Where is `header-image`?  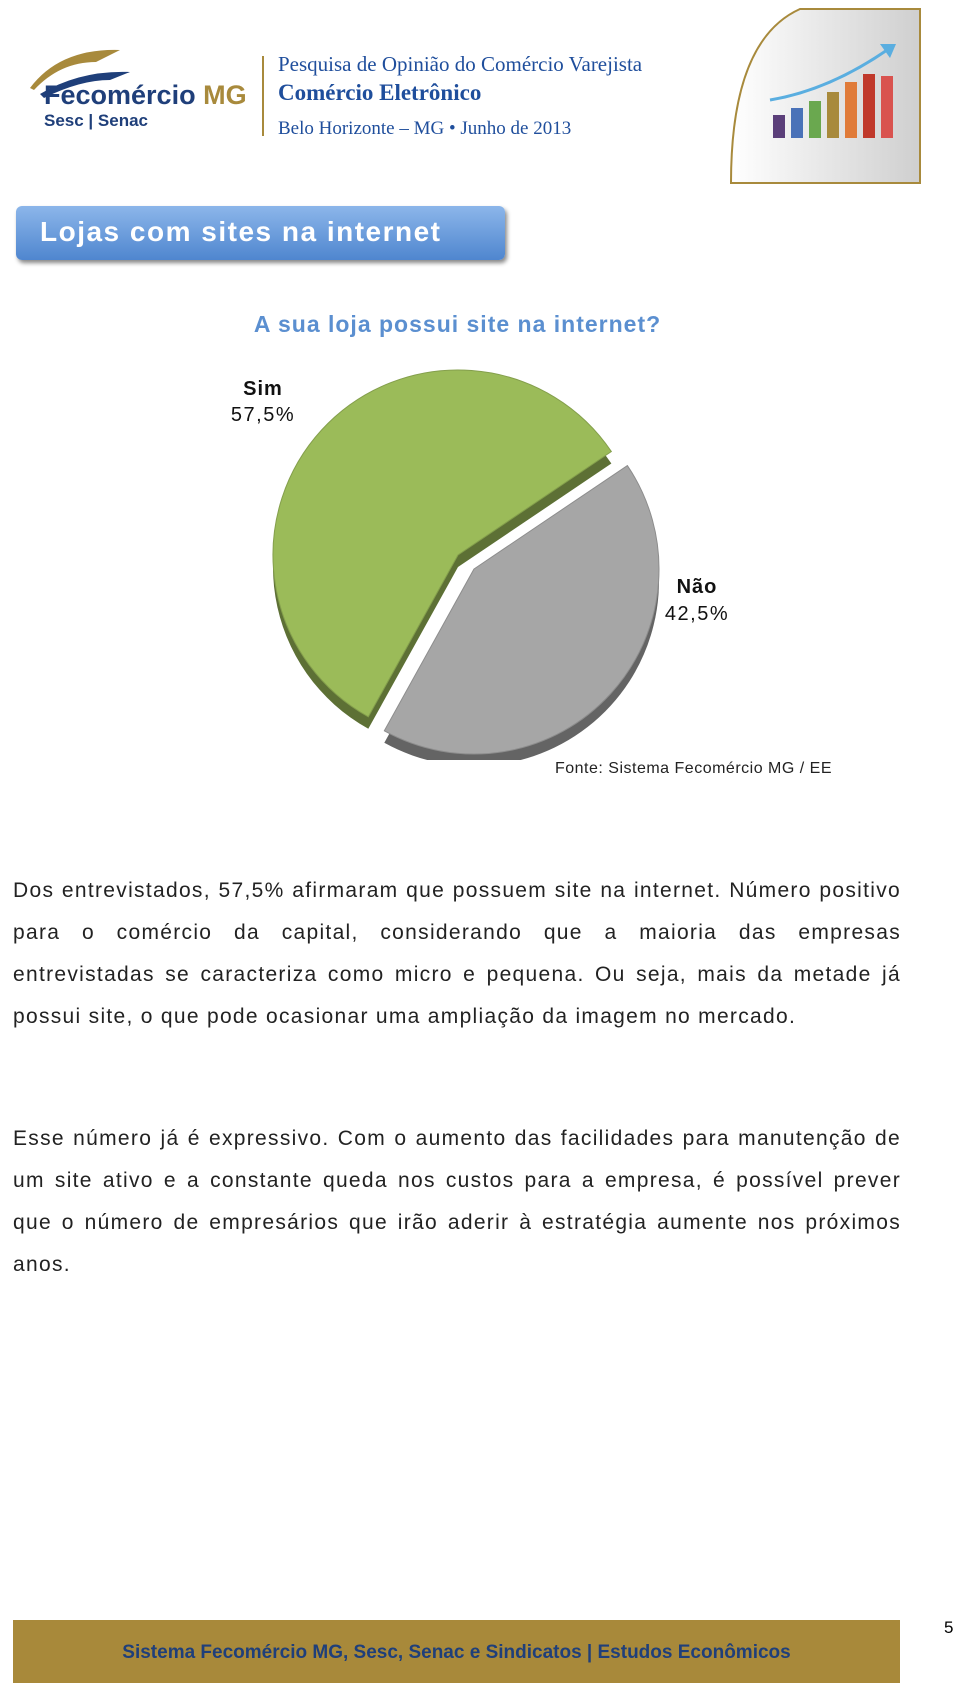 header-image is located at coordinates (825, 96).